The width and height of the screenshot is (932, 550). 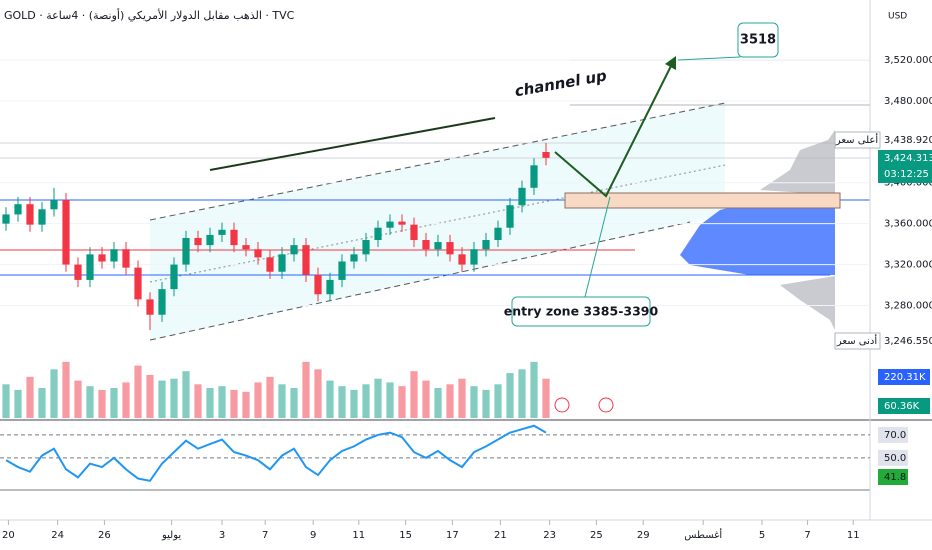 What do you see at coordinates (762, 535) in the screenshot?
I see `x-tick-label: 5` at bounding box center [762, 535].